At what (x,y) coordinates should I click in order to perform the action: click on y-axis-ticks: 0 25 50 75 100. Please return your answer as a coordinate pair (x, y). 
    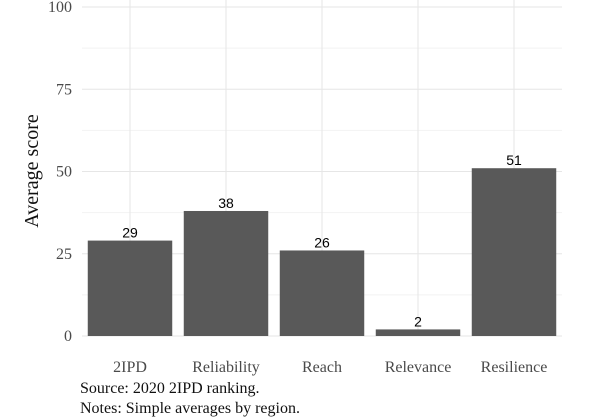
    Looking at the image, I should click on (60, 172).